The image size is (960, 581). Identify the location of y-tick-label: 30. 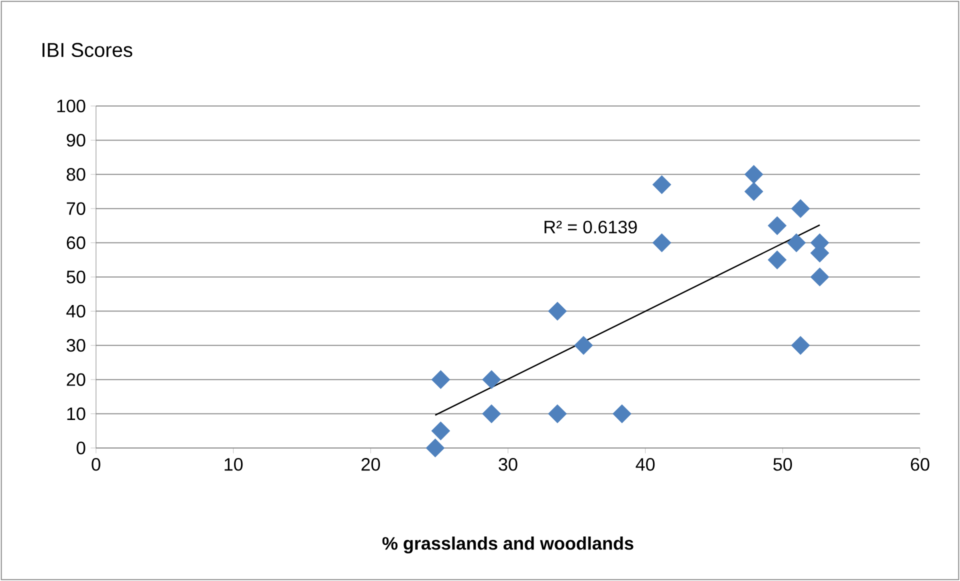
(76, 345).